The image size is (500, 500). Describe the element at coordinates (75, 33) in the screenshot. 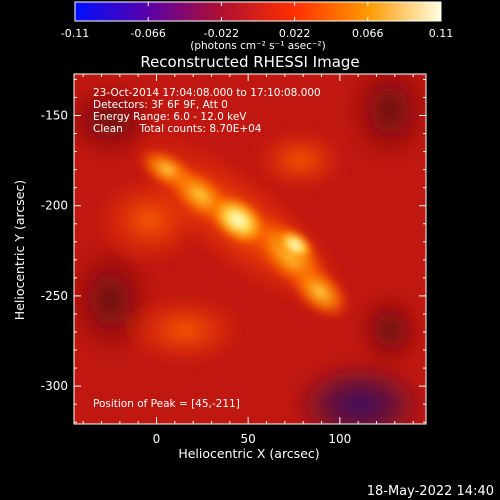

I see `colorbar-tick-label: -0.11` at that location.